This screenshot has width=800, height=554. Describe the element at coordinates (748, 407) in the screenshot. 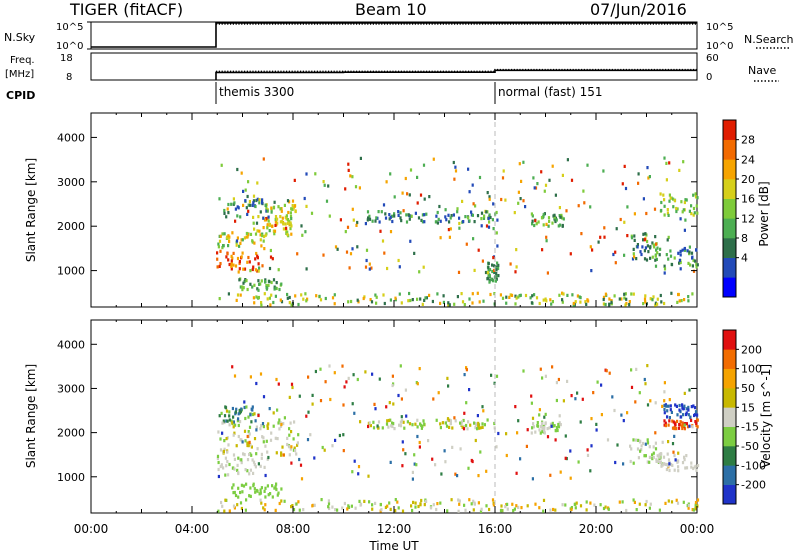

I see `colorbar-tick-label: 15` at that location.